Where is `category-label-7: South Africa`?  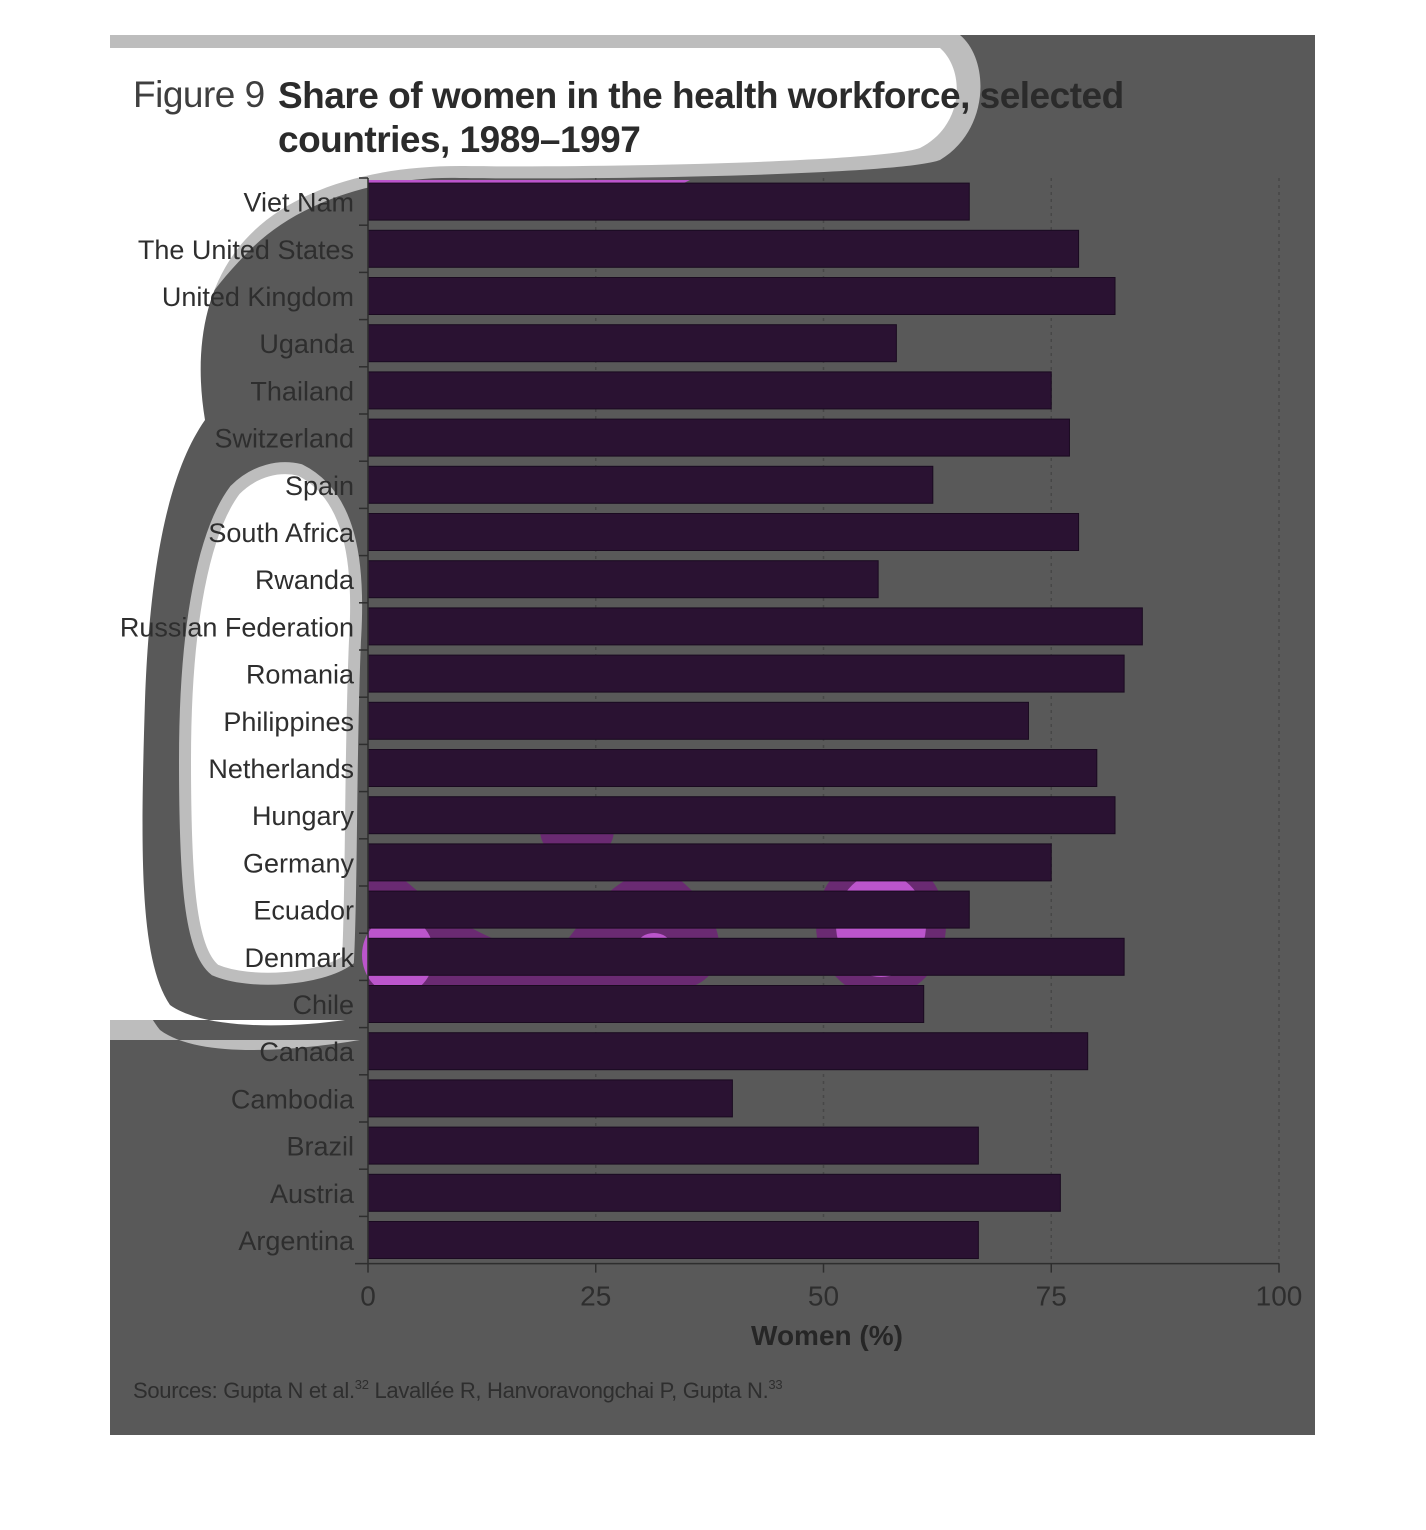
category-label-7: South Africa is located at coordinates (281, 533).